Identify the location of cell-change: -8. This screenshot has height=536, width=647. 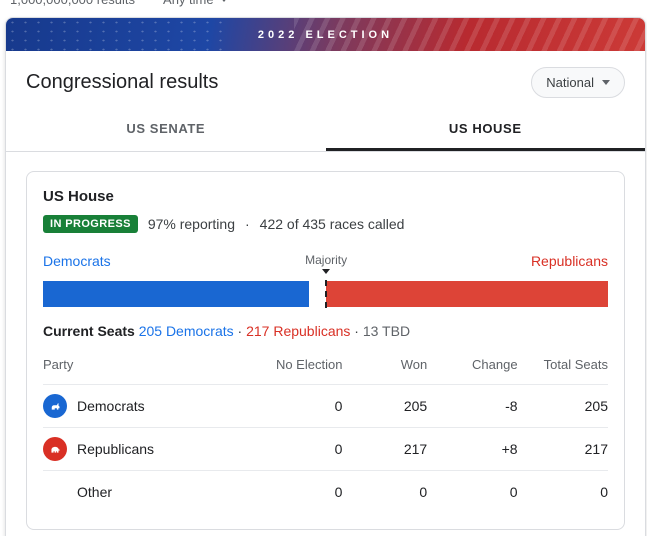
(472, 406).